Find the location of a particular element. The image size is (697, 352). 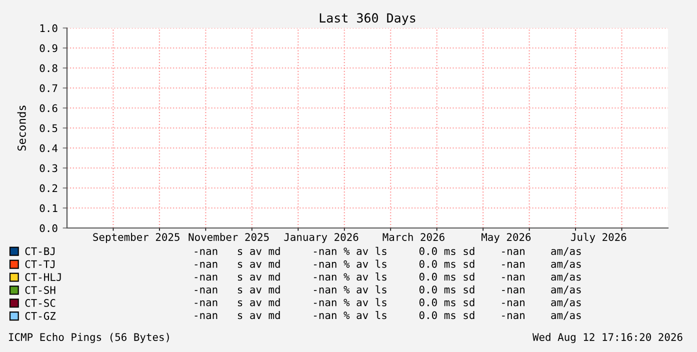

legend-label: CT-SH is located at coordinates (40, 290).